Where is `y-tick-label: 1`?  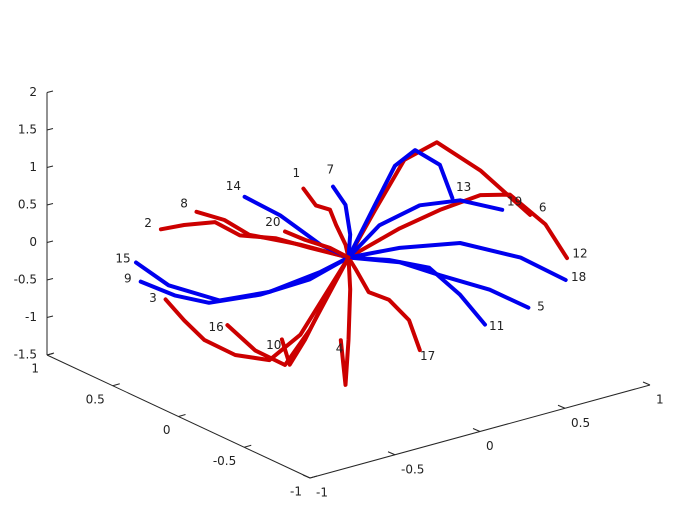 y-tick-label: 1 is located at coordinates (35, 369).